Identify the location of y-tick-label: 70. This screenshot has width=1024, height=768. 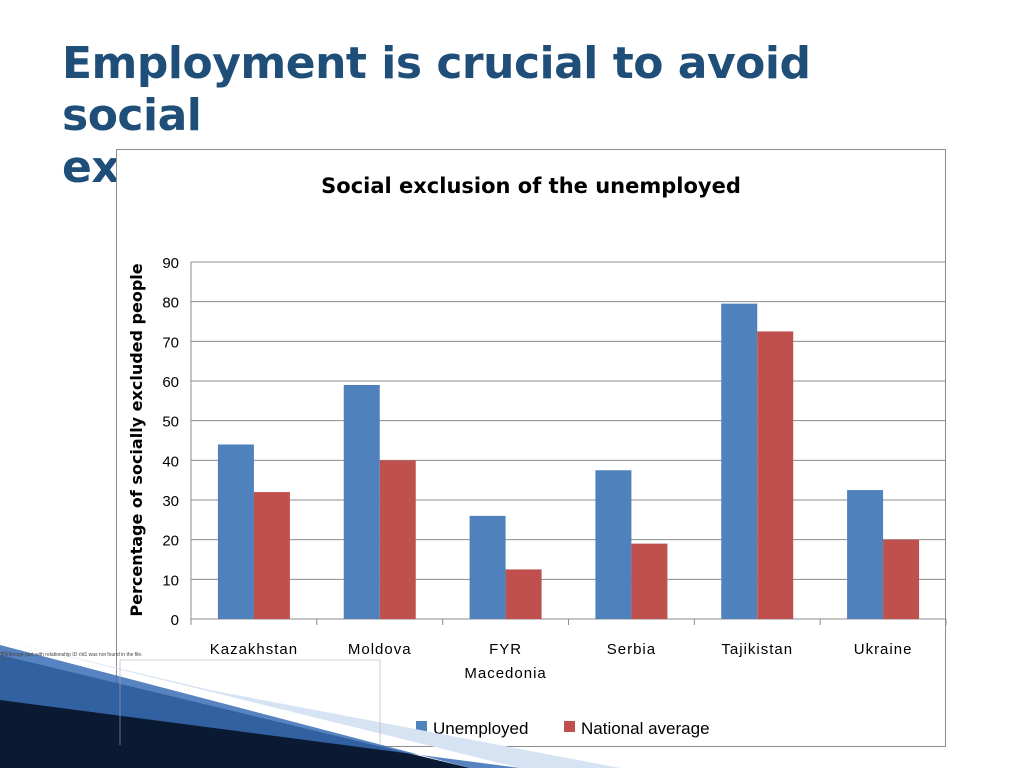
(170, 342).